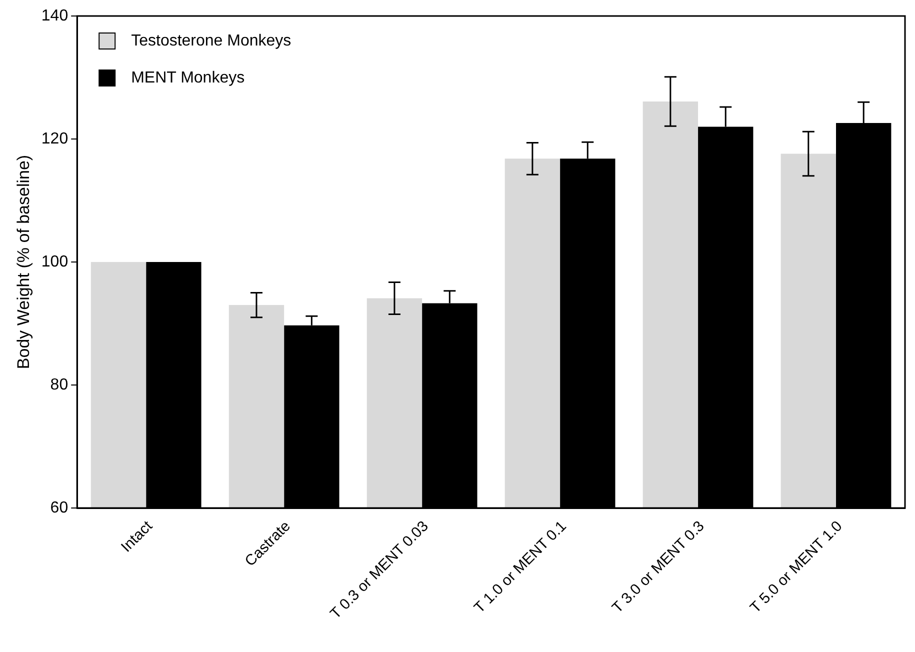  I want to click on legend-label: MENT Monkeys, so click(188, 77).